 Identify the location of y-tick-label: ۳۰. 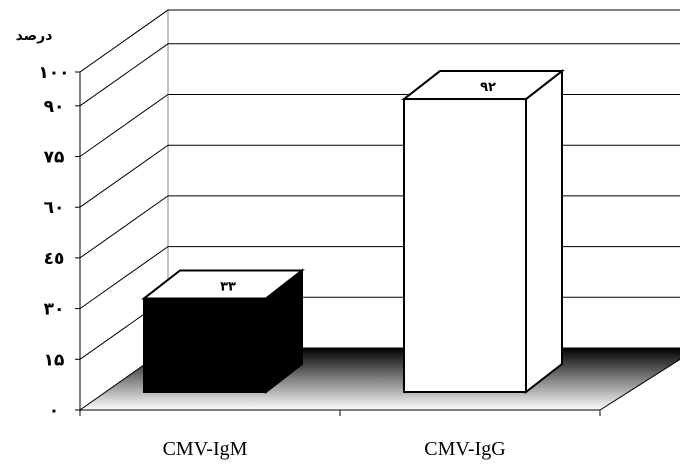
(54, 310).